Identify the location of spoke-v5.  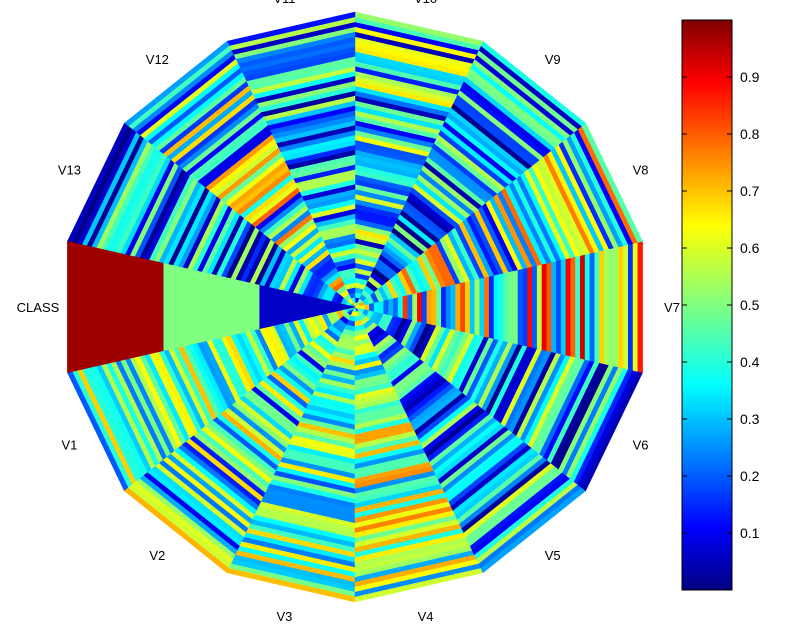
(470, 440).